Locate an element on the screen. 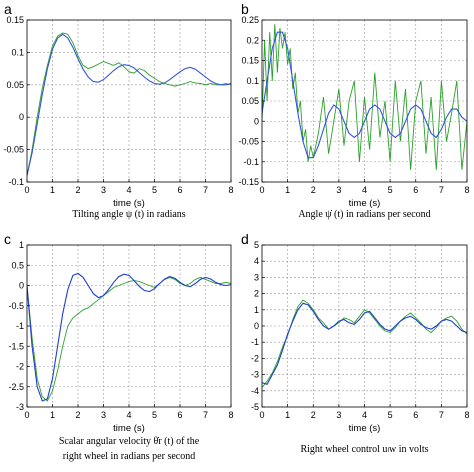 This screenshot has width=474, height=472. y-tick-label: -2.5 is located at coordinates (16, 387).